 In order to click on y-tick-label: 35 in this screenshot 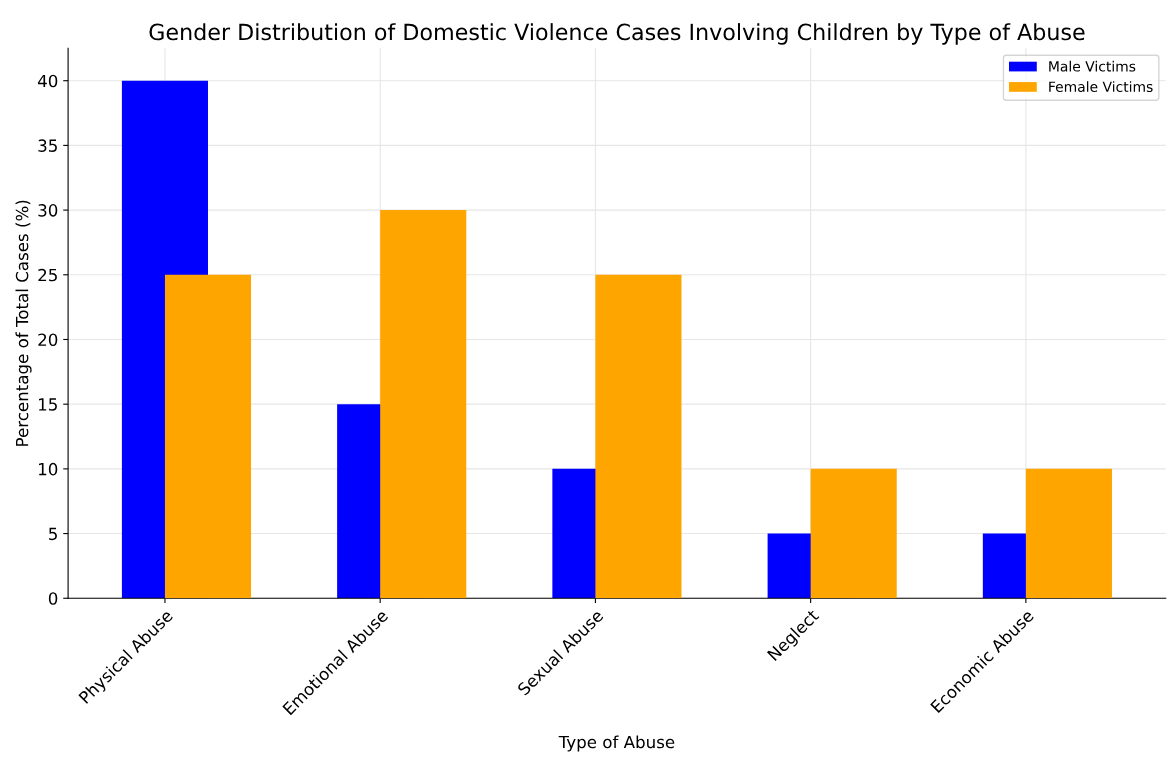, I will do `click(47, 145)`.